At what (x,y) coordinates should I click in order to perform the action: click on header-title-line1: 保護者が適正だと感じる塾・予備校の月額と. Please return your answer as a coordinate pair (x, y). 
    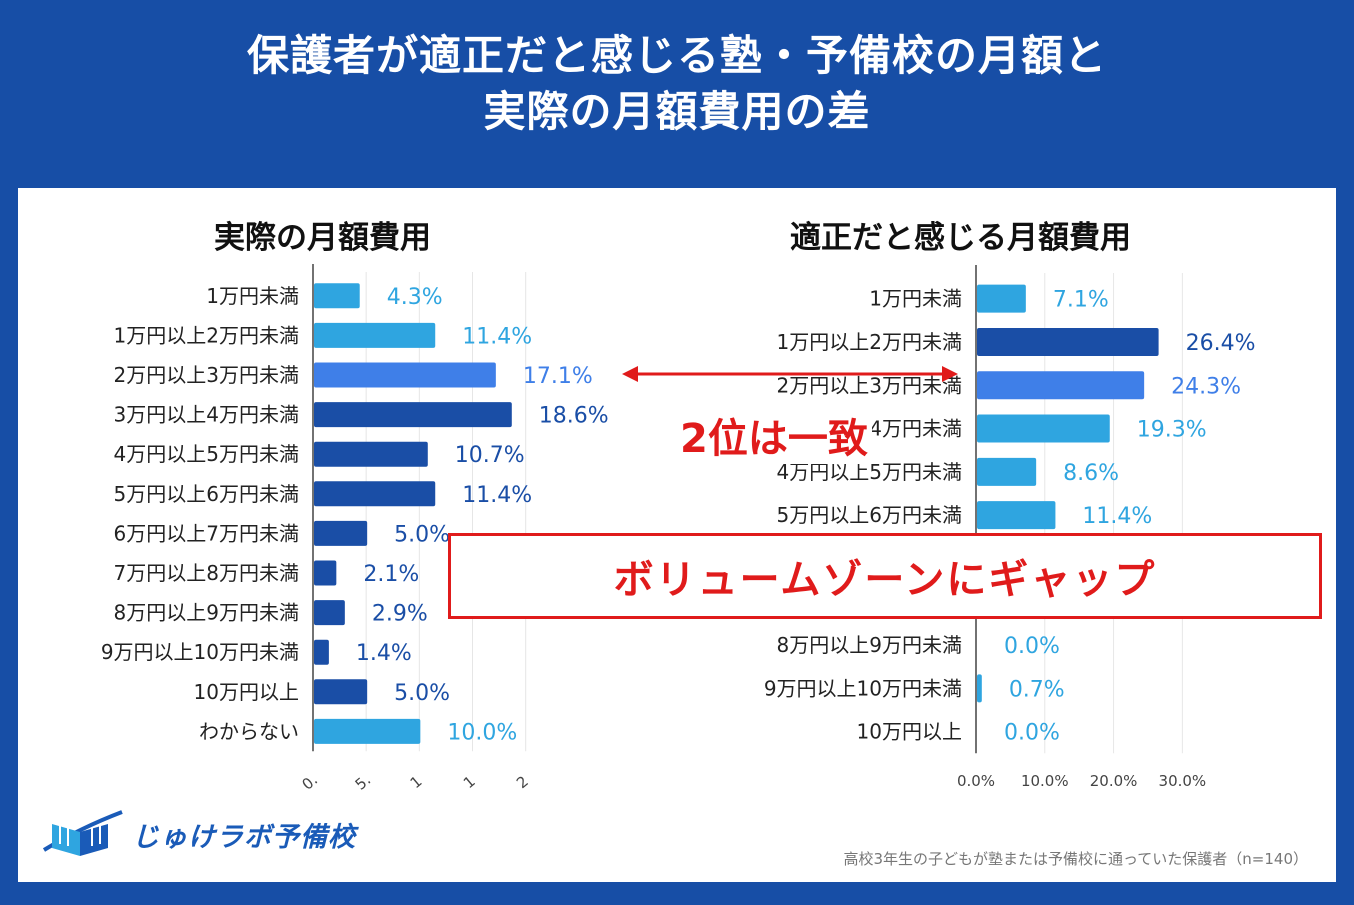
    Looking at the image, I should click on (676, 55).